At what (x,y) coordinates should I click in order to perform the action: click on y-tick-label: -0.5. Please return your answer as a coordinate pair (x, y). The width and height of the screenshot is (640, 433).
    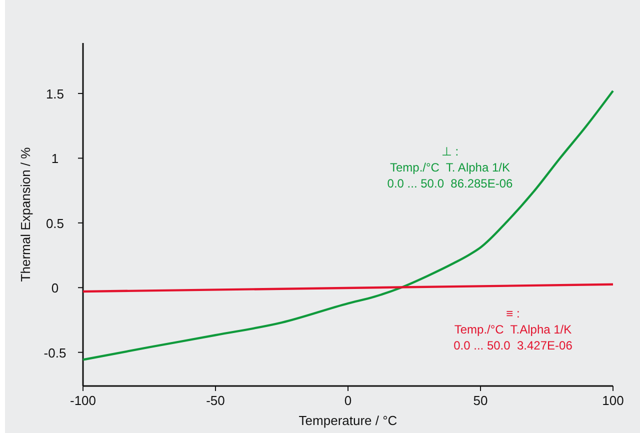
    Looking at the image, I should click on (55, 352).